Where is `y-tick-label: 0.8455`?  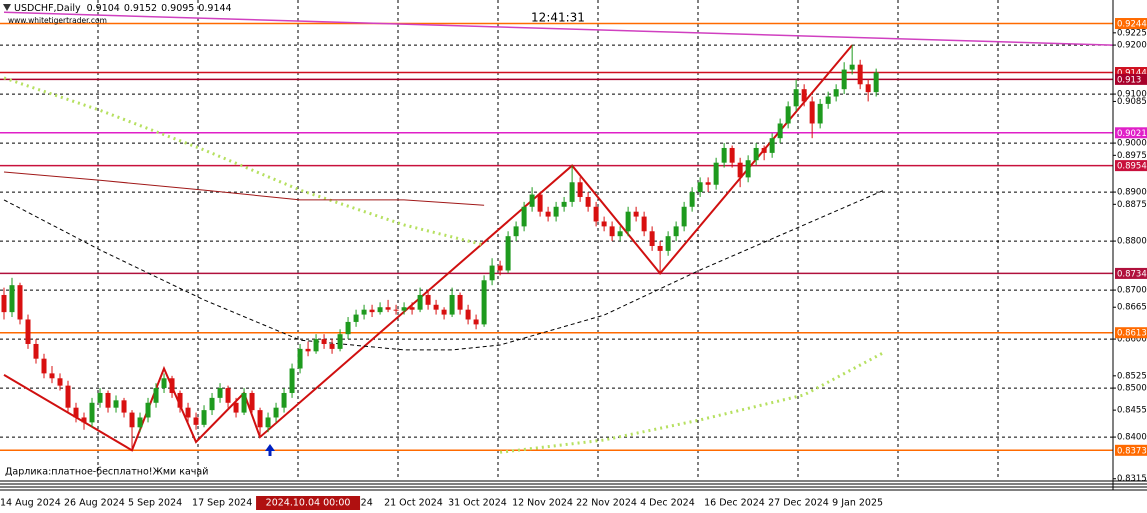
y-tick-label: 0.8455 is located at coordinates (1132, 411).